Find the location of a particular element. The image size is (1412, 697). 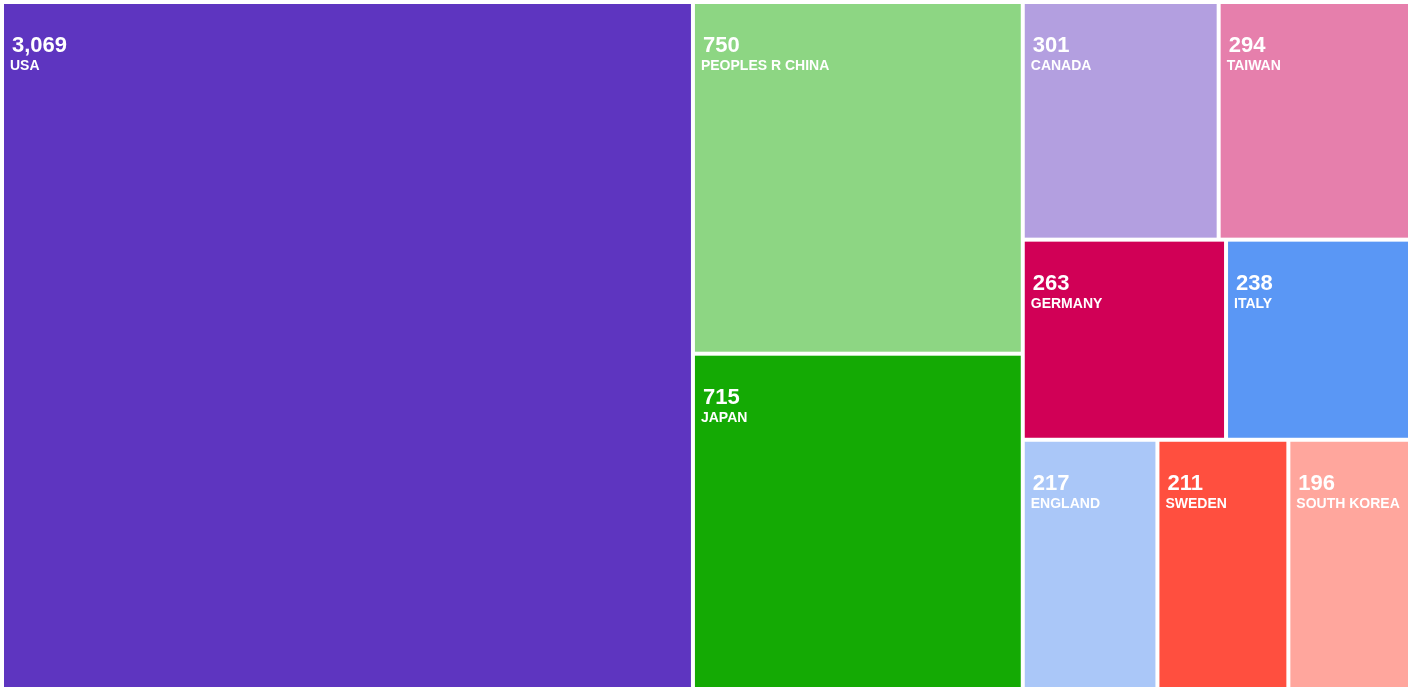

data-label: 238 is located at coordinates (1254, 282).